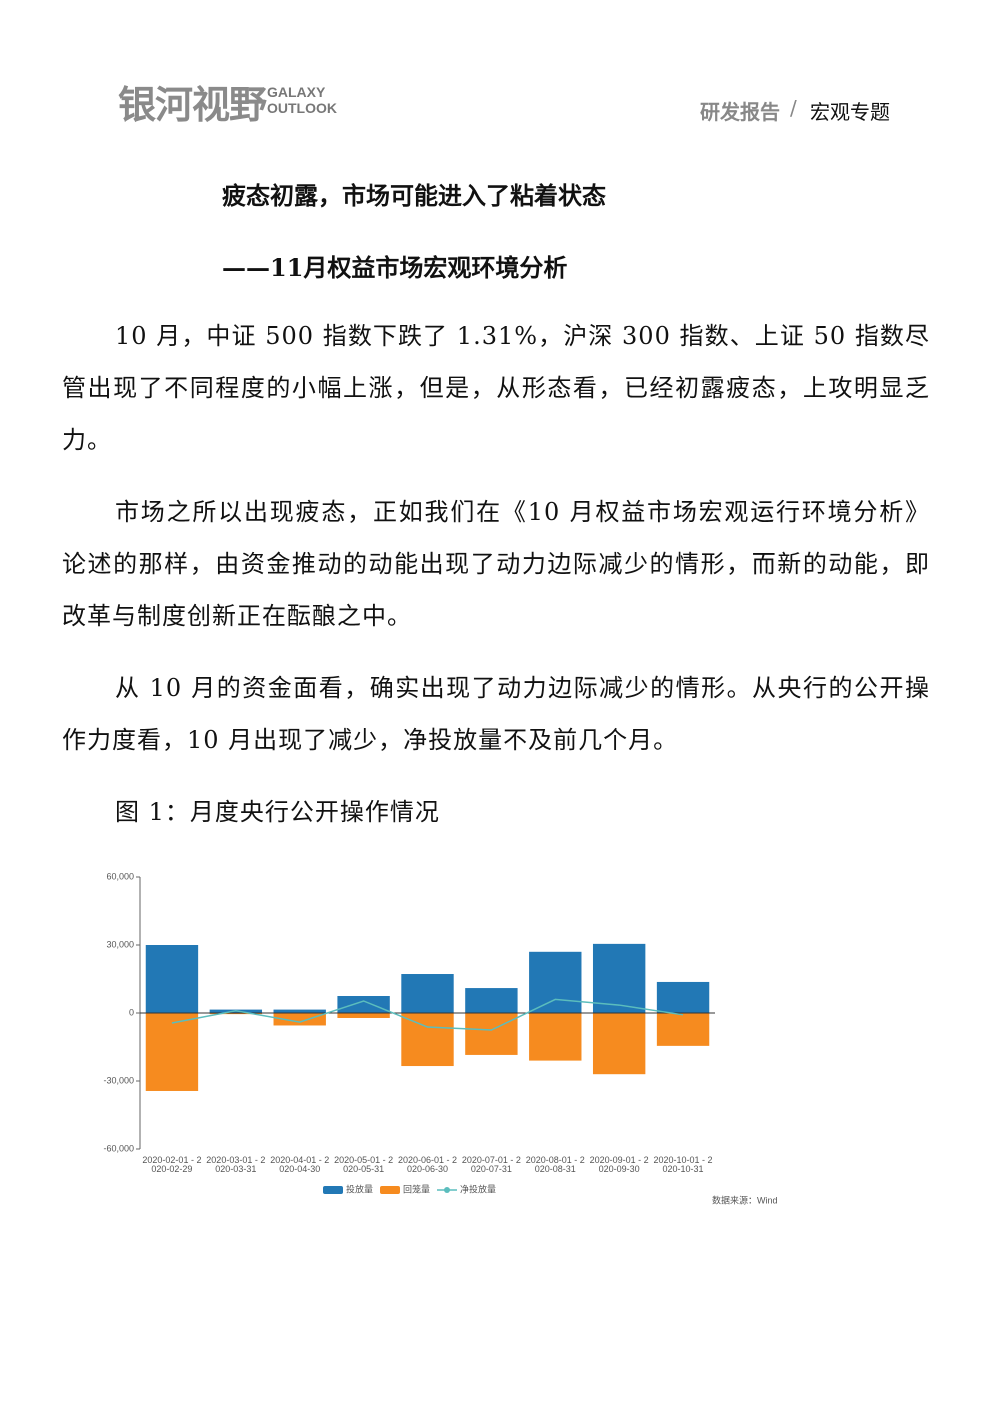  Describe the element at coordinates (555, 1164) in the screenshot. I see `x-tick-label: 2020-08-01 - 2020-08-31` at that location.